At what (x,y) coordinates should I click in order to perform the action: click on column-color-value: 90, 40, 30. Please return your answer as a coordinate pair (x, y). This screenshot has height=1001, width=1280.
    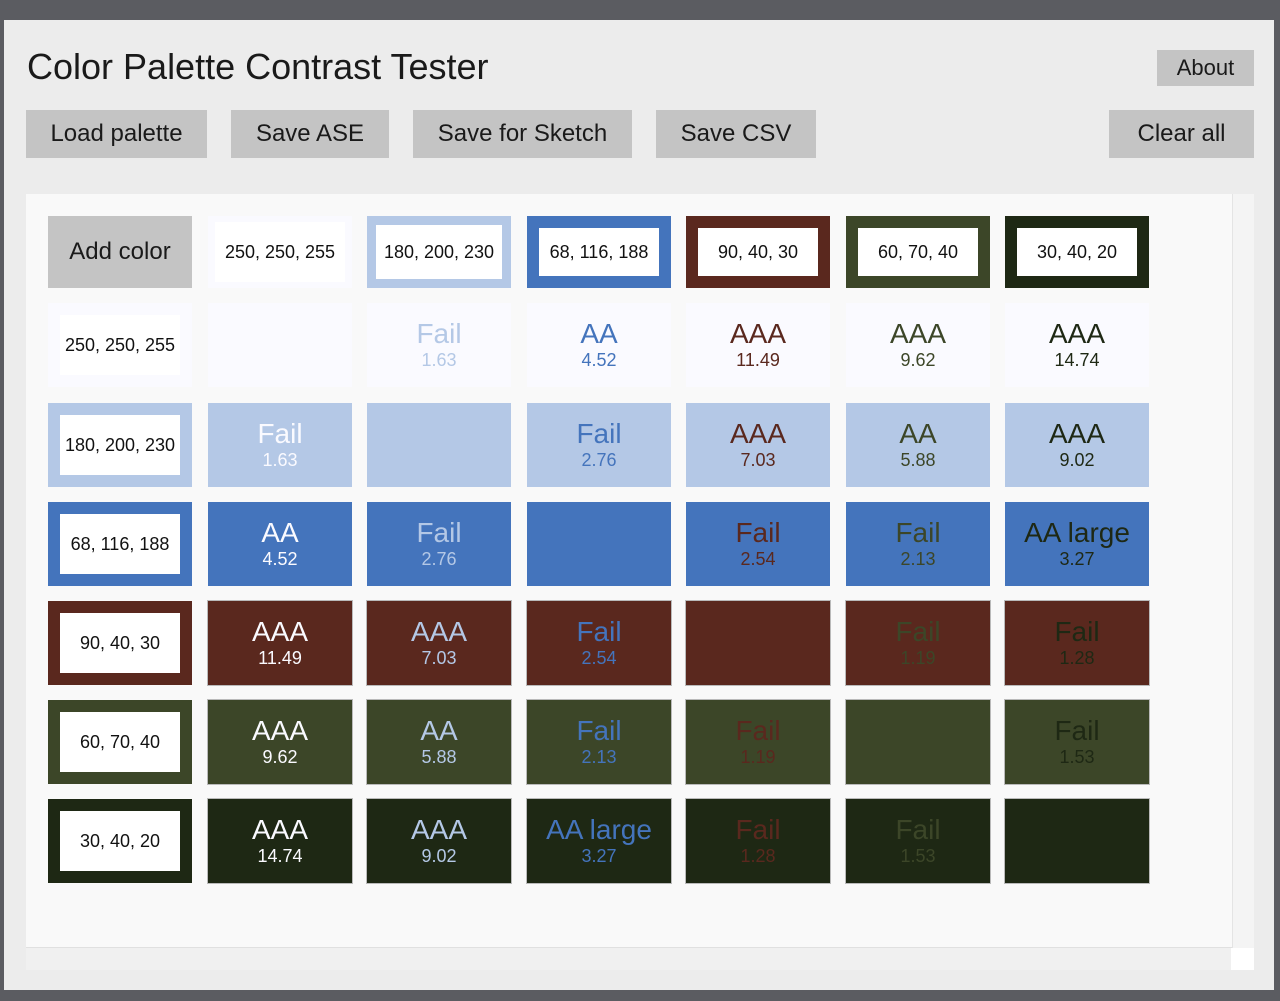
    Looking at the image, I should click on (758, 252).